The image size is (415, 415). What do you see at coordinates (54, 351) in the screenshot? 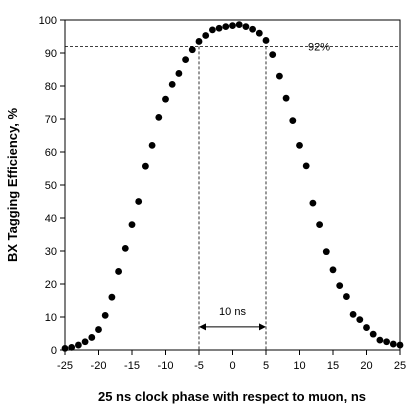
I see `y-tick-label: 0` at bounding box center [54, 351].